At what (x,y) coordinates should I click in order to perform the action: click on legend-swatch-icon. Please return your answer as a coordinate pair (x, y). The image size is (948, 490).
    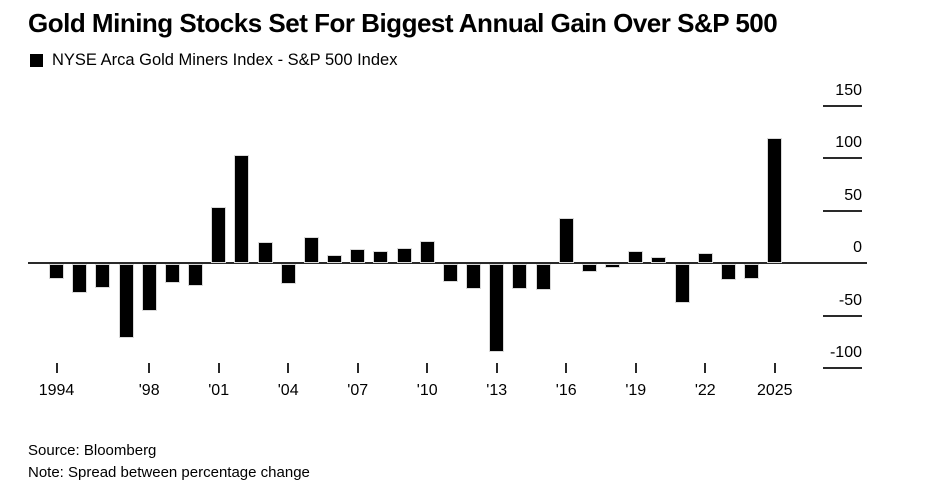
    Looking at the image, I should click on (36, 60).